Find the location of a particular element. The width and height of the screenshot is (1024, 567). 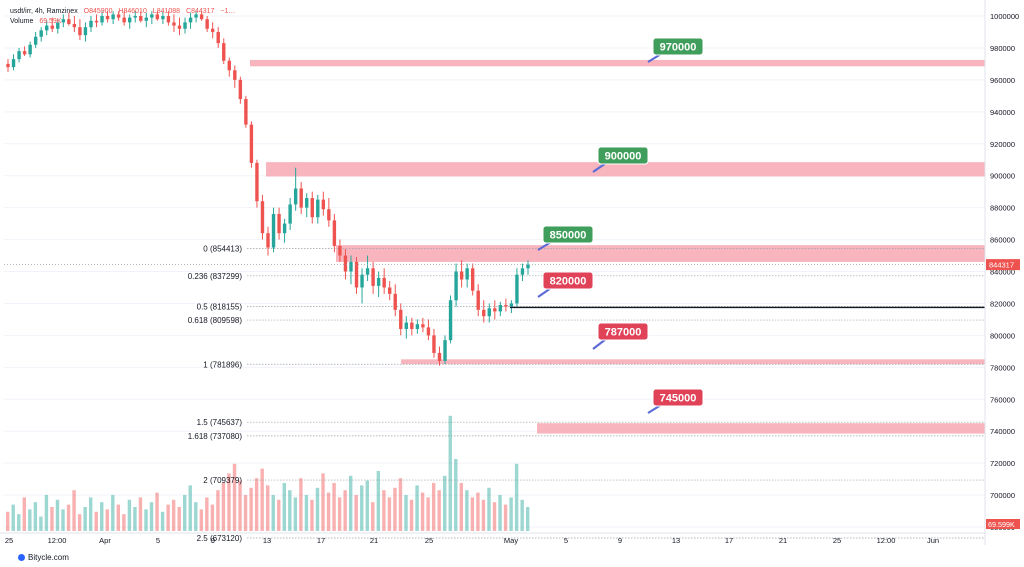

fib-label-1: 1 (781896) is located at coordinates (222, 364).